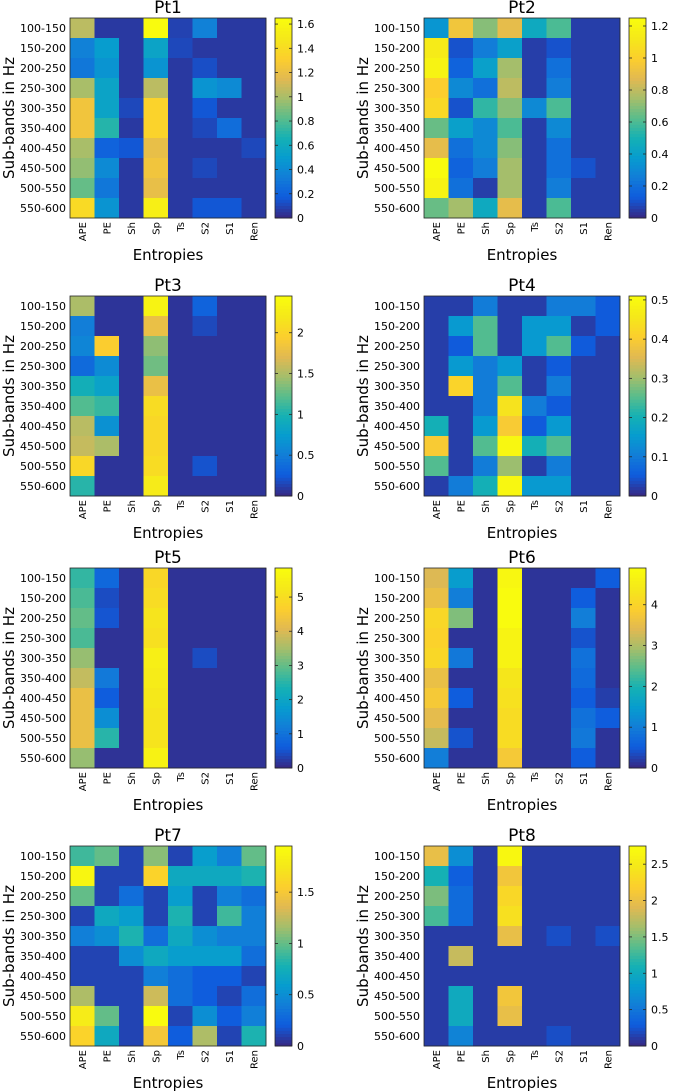 The height and width of the screenshot is (1091, 685). Describe the element at coordinates (522, 668) in the screenshot. I see `plot-frame` at that location.